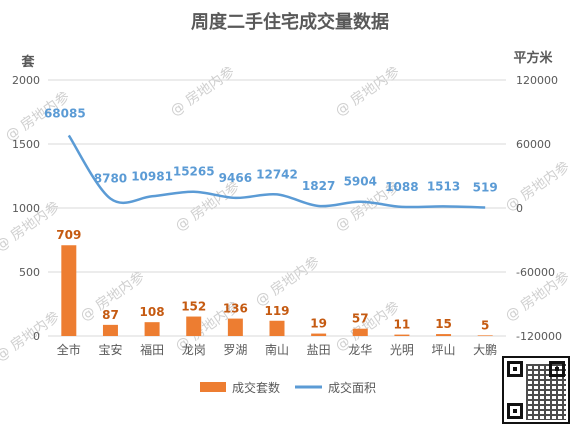  I want to click on line-data-label: 1513, so click(443, 186).